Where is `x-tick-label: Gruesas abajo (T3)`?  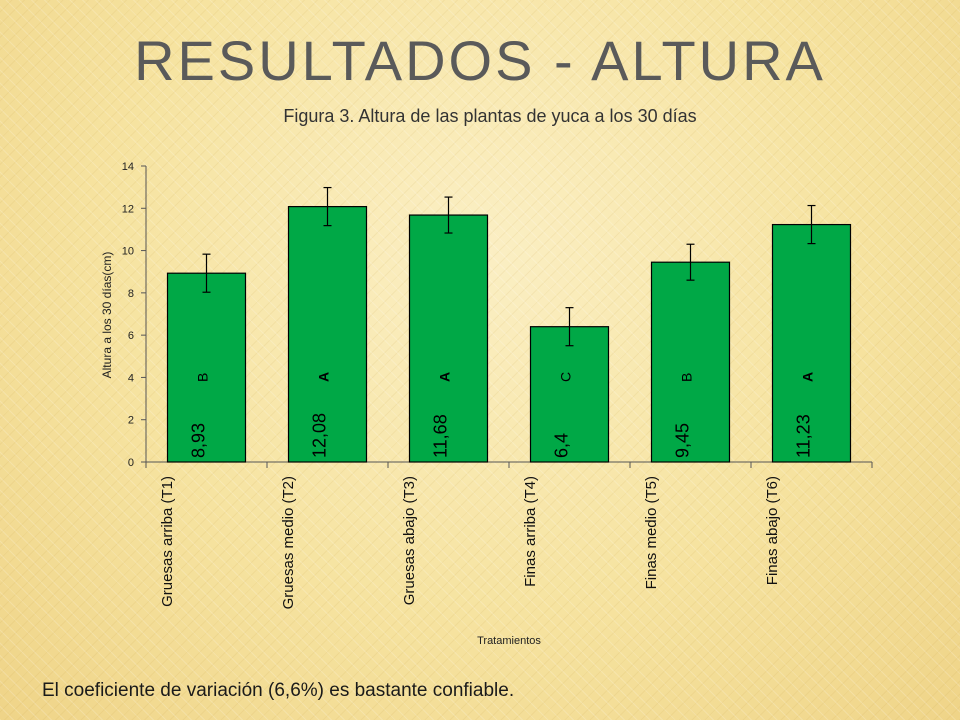
x-tick-label: Gruesas abajo (T3) is located at coordinates (409, 540).